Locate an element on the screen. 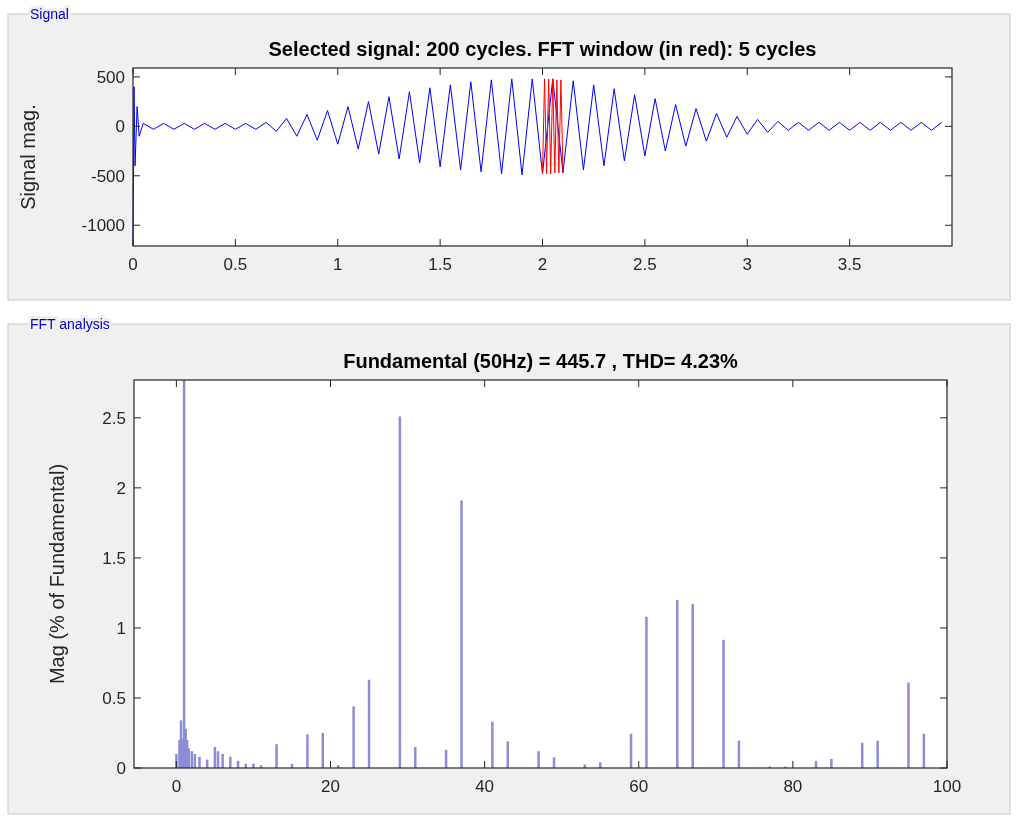 The image size is (1019, 820). y-tick-label: 2 is located at coordinates (121, 488).